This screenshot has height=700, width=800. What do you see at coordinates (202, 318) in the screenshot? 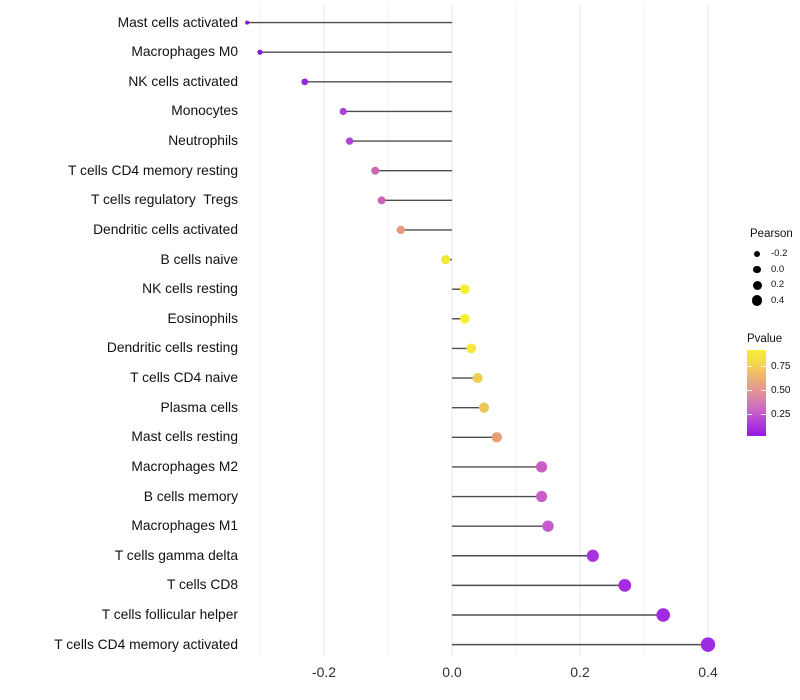
I see `y-axis-label: Eosinophils` at bounding box center [202, 318].